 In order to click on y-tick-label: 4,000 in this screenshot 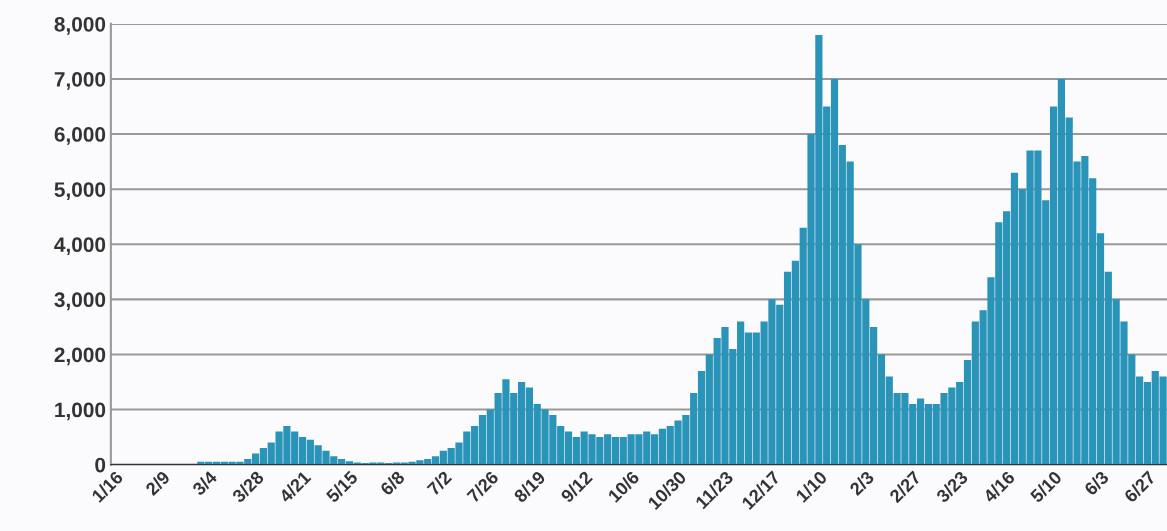, I will do `click(80, 246)`.